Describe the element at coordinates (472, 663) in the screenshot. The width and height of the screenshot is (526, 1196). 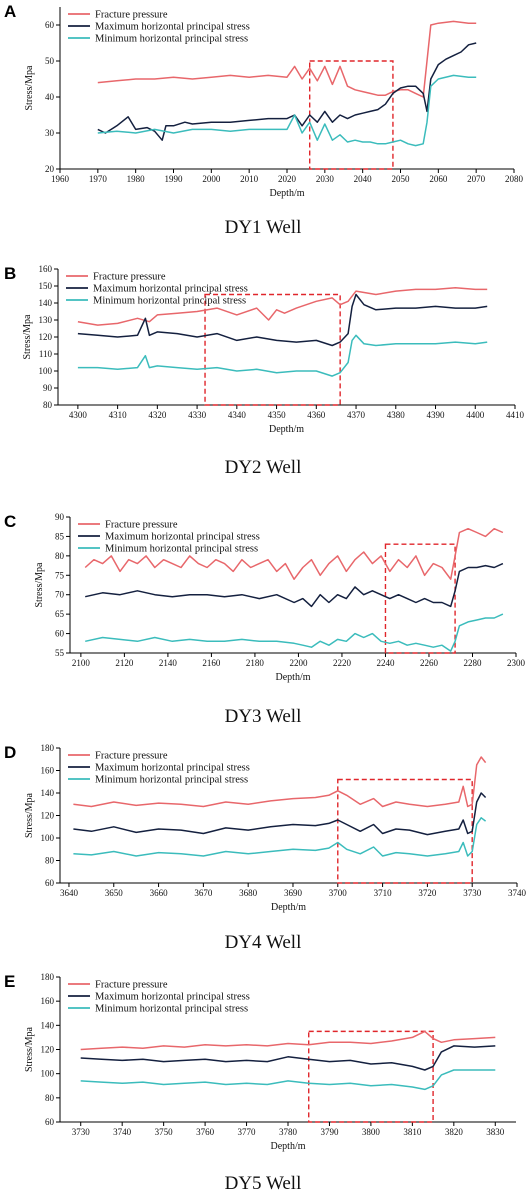
I see `x-tick-label: 2280` at that location.